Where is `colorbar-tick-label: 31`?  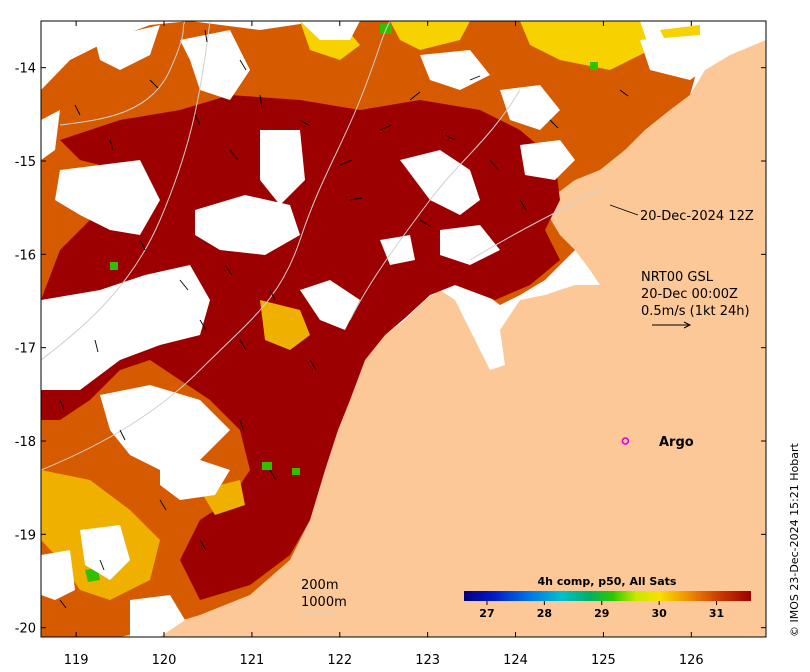
colorbar-tick-label: 31 is located at coordinates (716, 613).